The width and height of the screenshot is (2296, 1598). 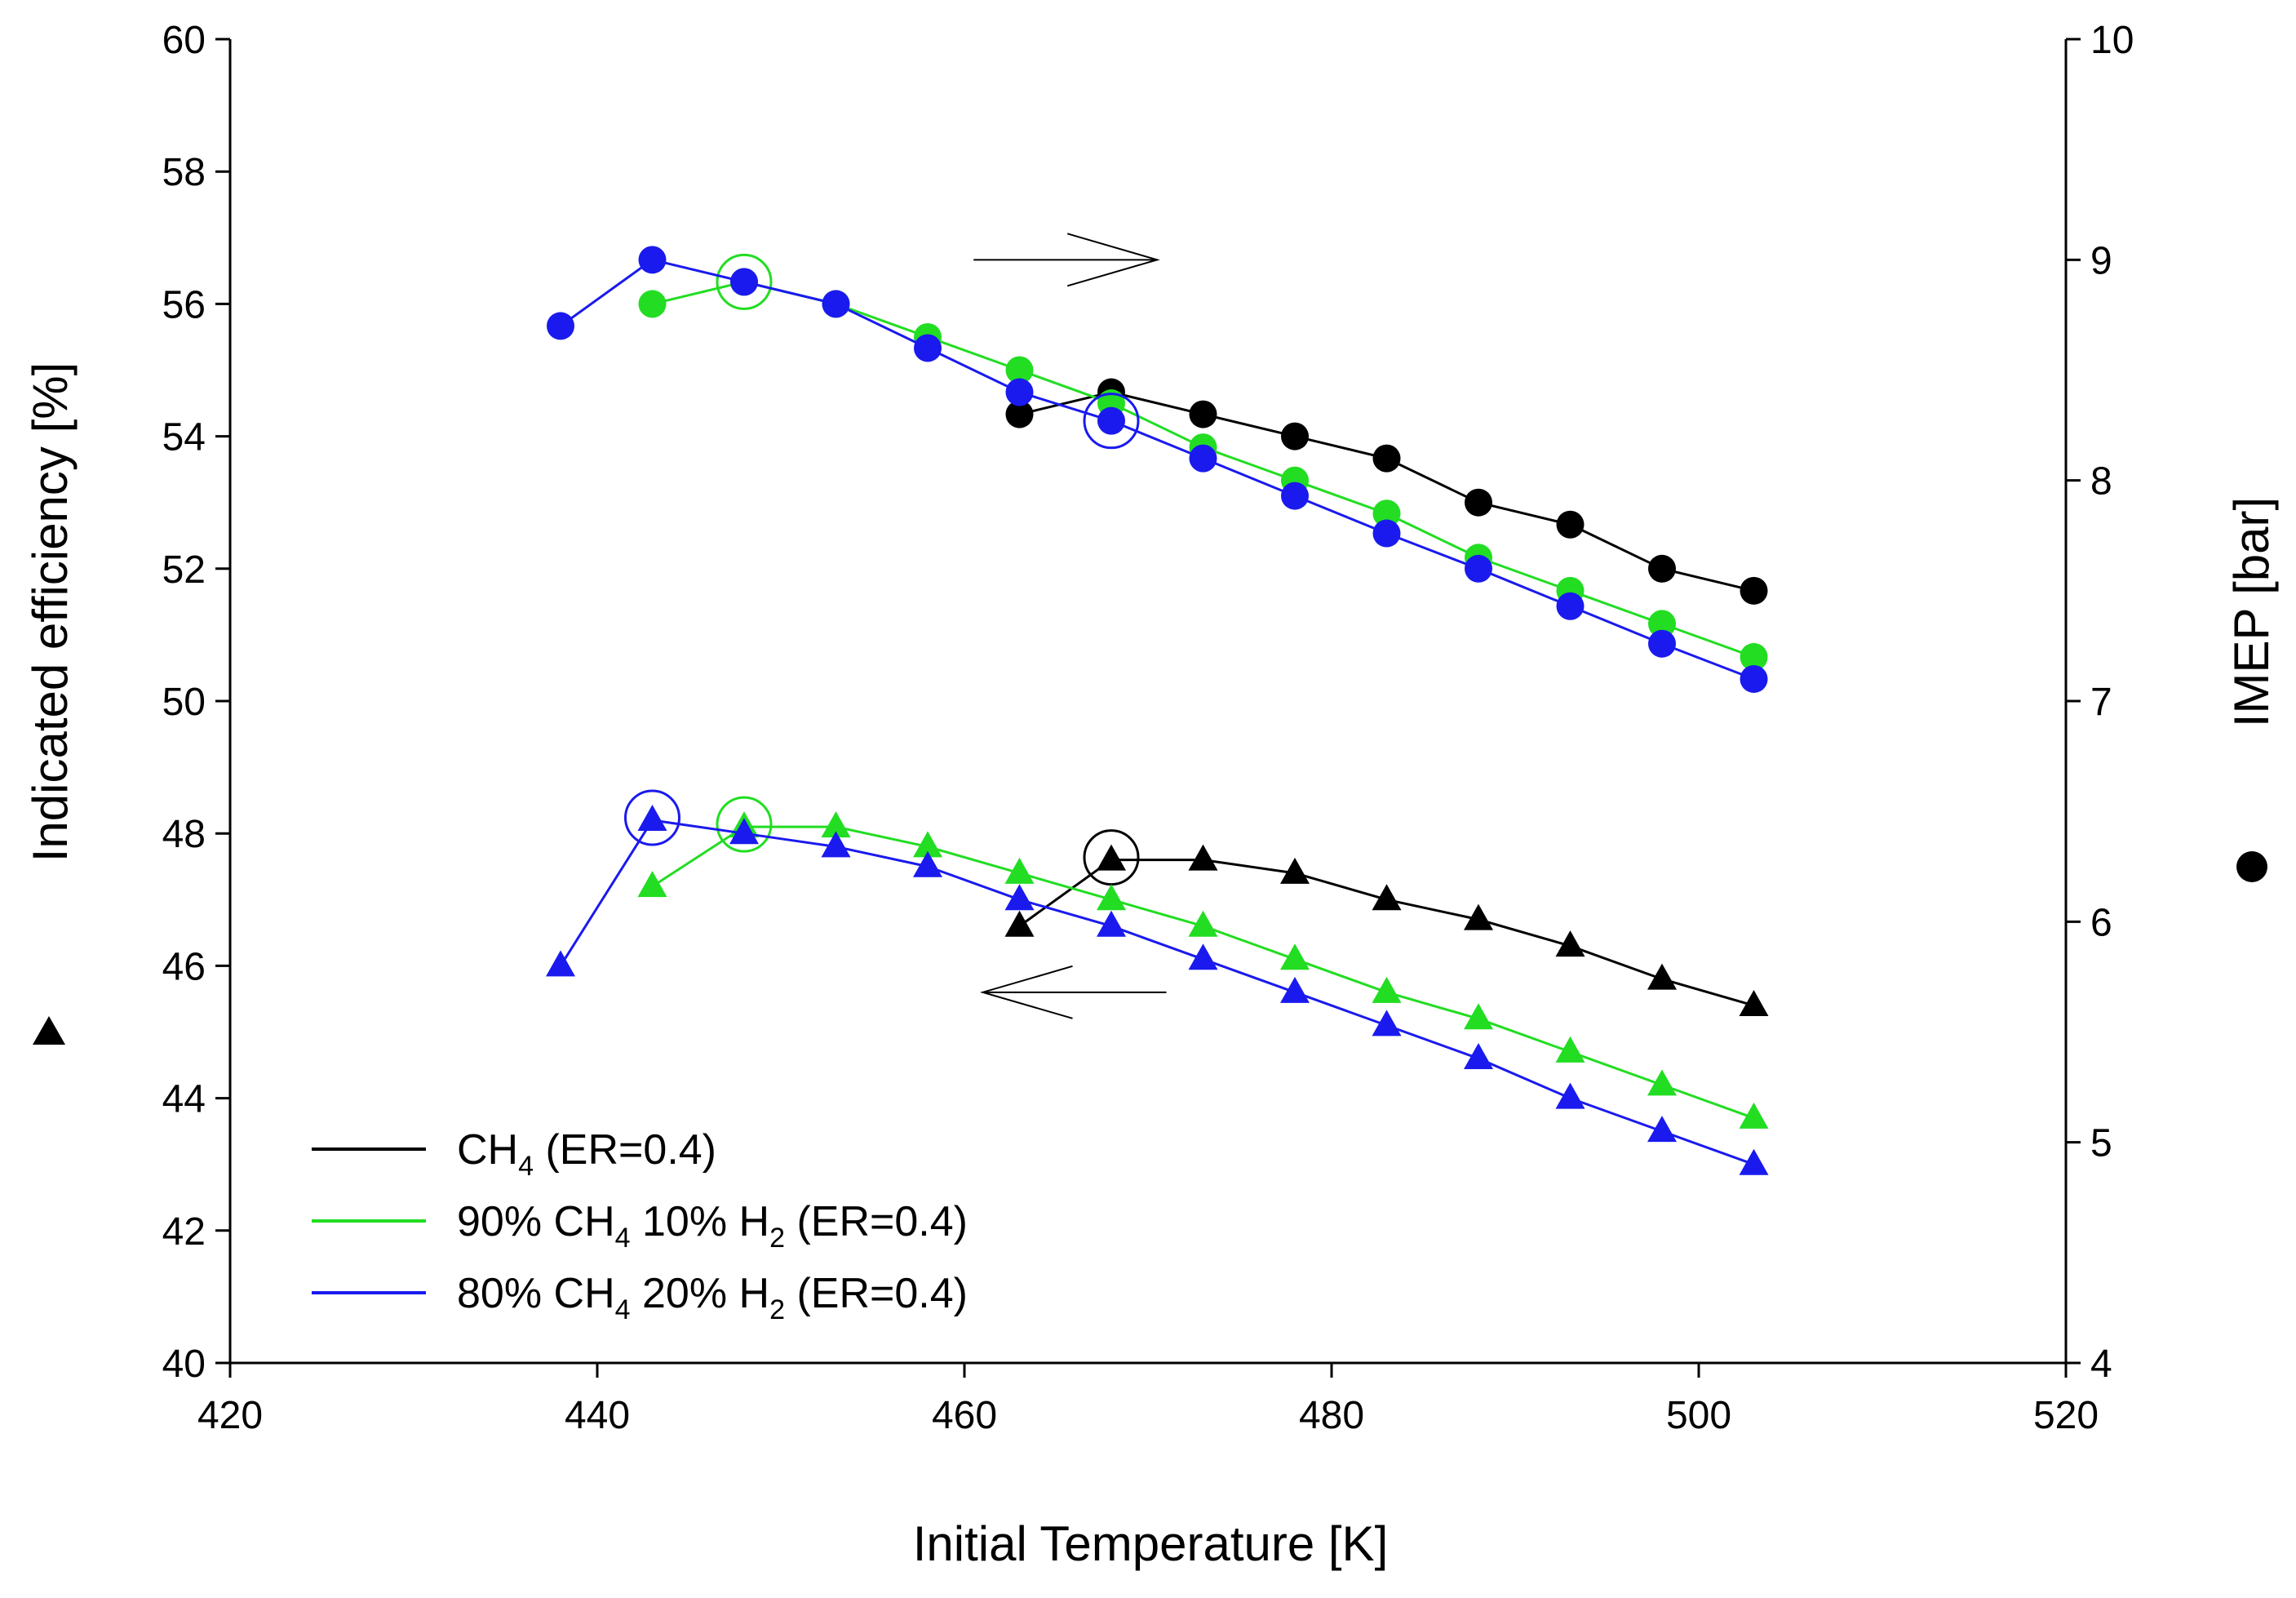 I want to click on legend-text-part: 90% CH, so click(x=536, y=1221).